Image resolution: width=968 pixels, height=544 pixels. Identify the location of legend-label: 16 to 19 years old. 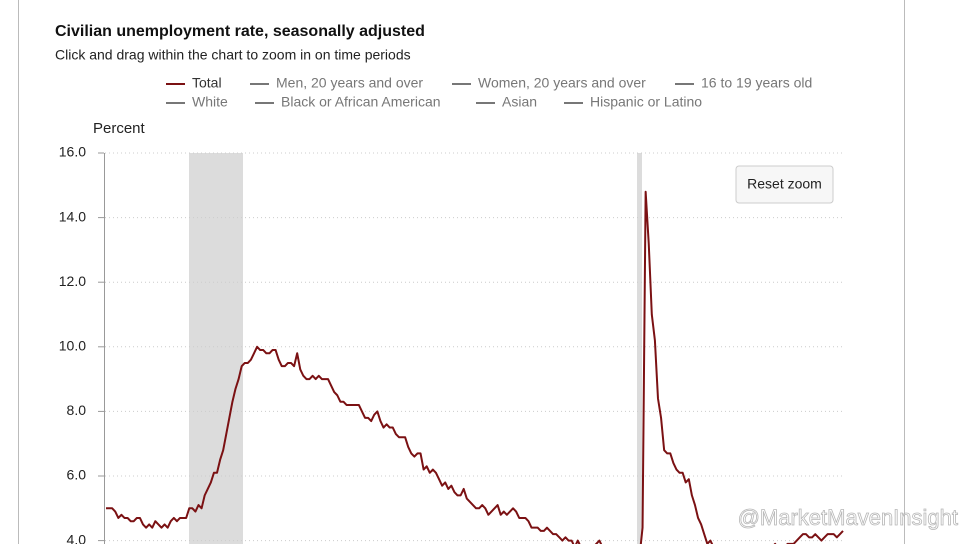
(756, 83).